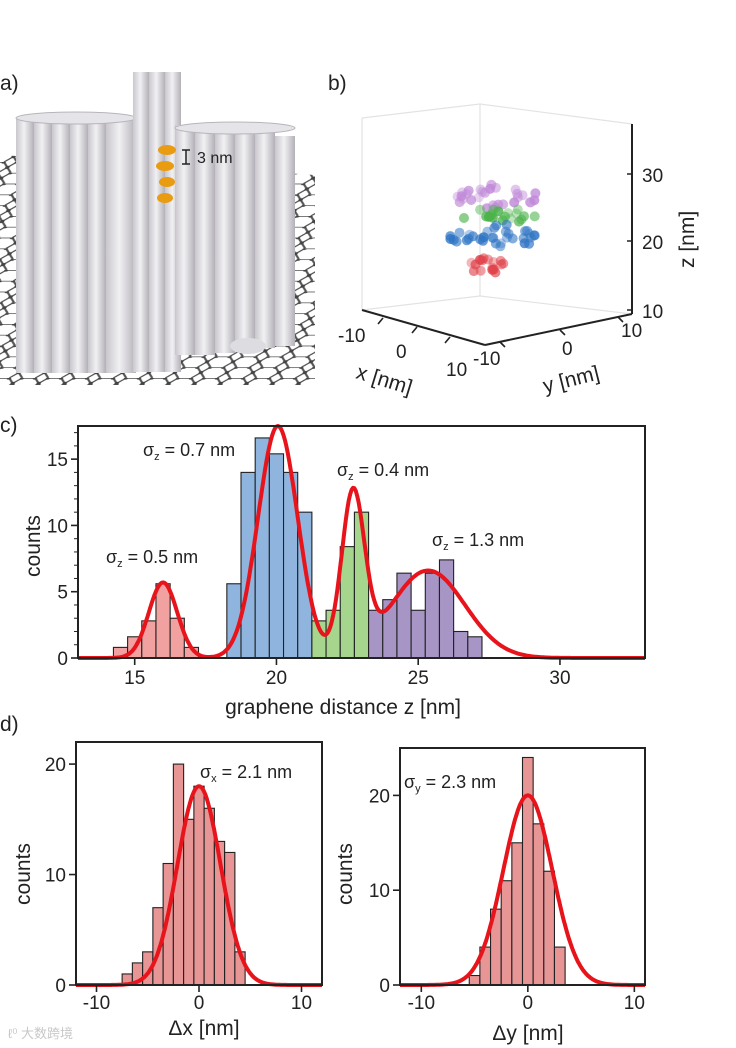  What do you see at coordinates (567, 349) in the screenshot?
I see `y-tick-2: 0` at bounding box center [567, 349].